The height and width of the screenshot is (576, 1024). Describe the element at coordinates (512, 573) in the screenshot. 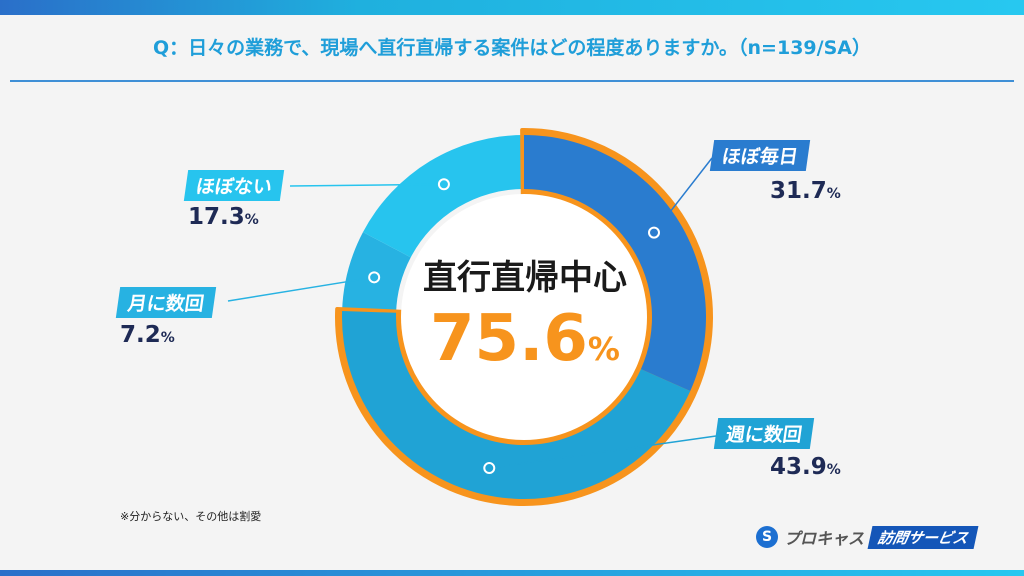

I see `bottom-bar` at that location.